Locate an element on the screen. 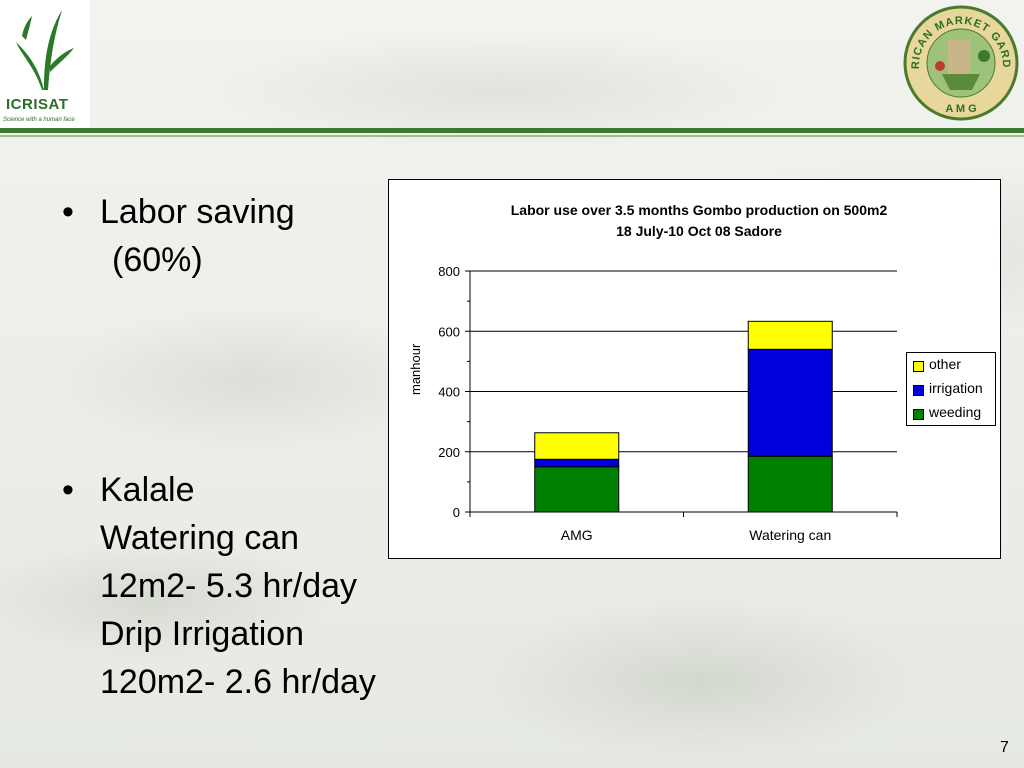 This screenshot has width=1024, height=768. legend-swatch-other is located at coordinates (918, 366).